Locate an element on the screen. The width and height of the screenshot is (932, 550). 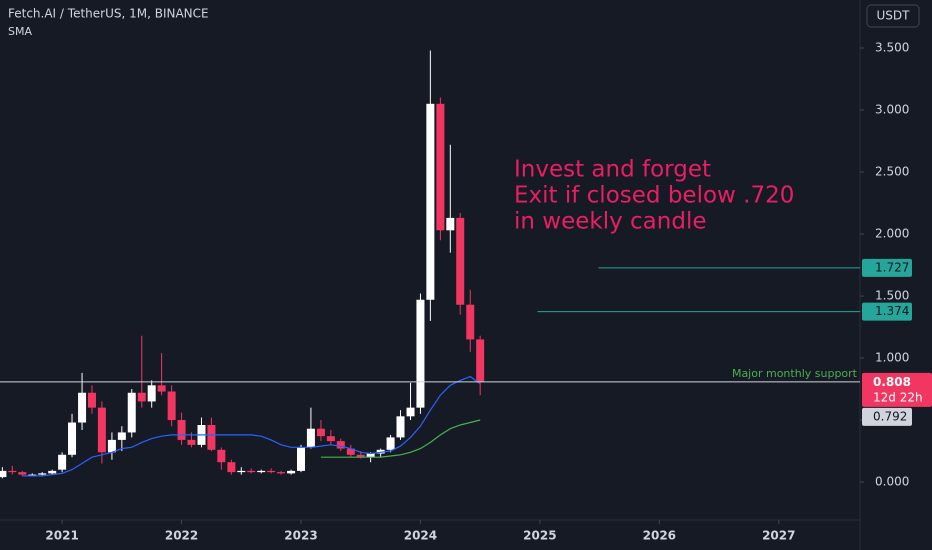
currency-label: USDT is located at coordinates (894, 16).